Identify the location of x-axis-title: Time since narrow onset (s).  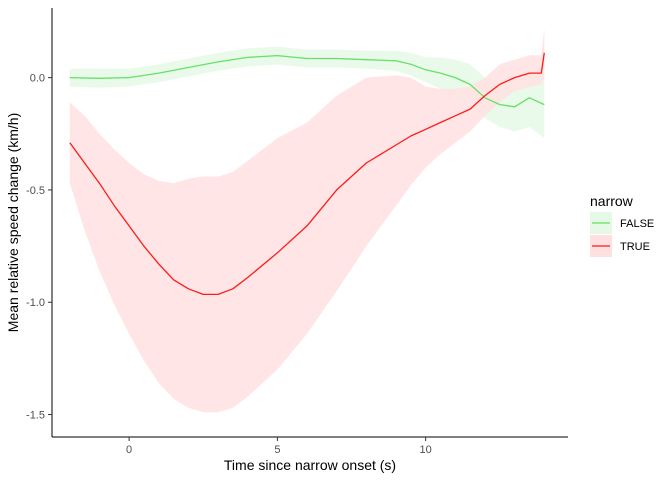
(310, 465).